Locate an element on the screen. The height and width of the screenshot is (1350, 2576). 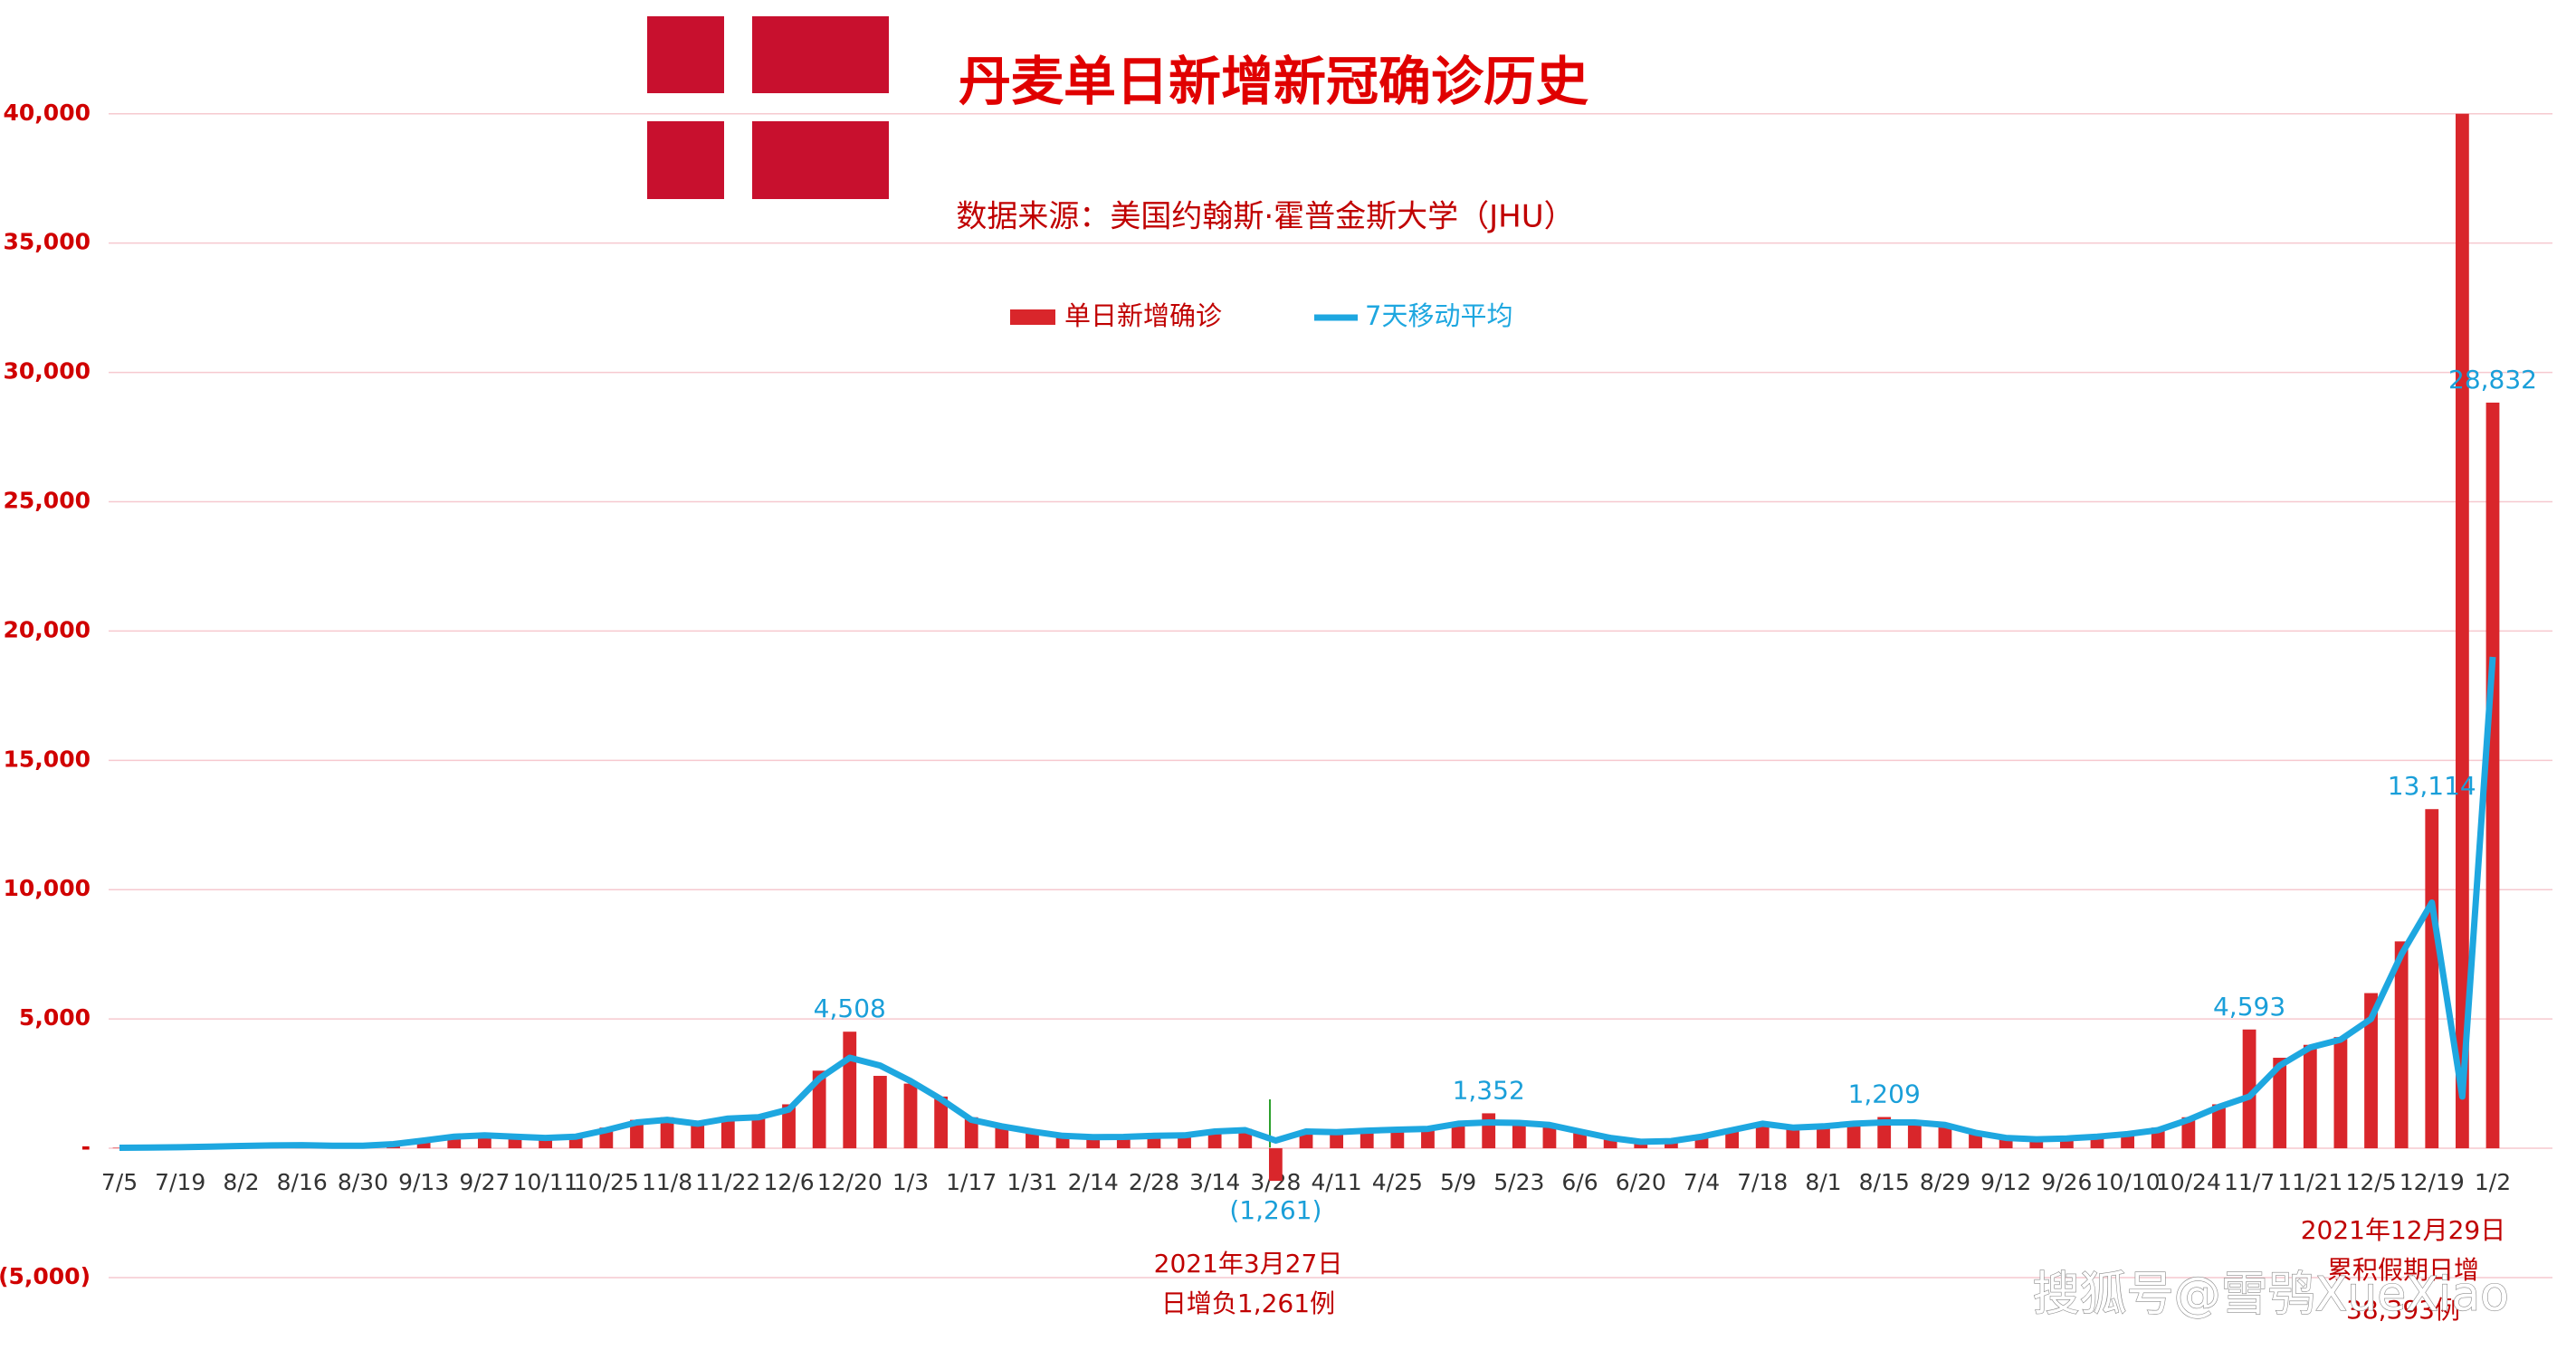
data-label: 1,209 is located at coordinates (1885, 1094).